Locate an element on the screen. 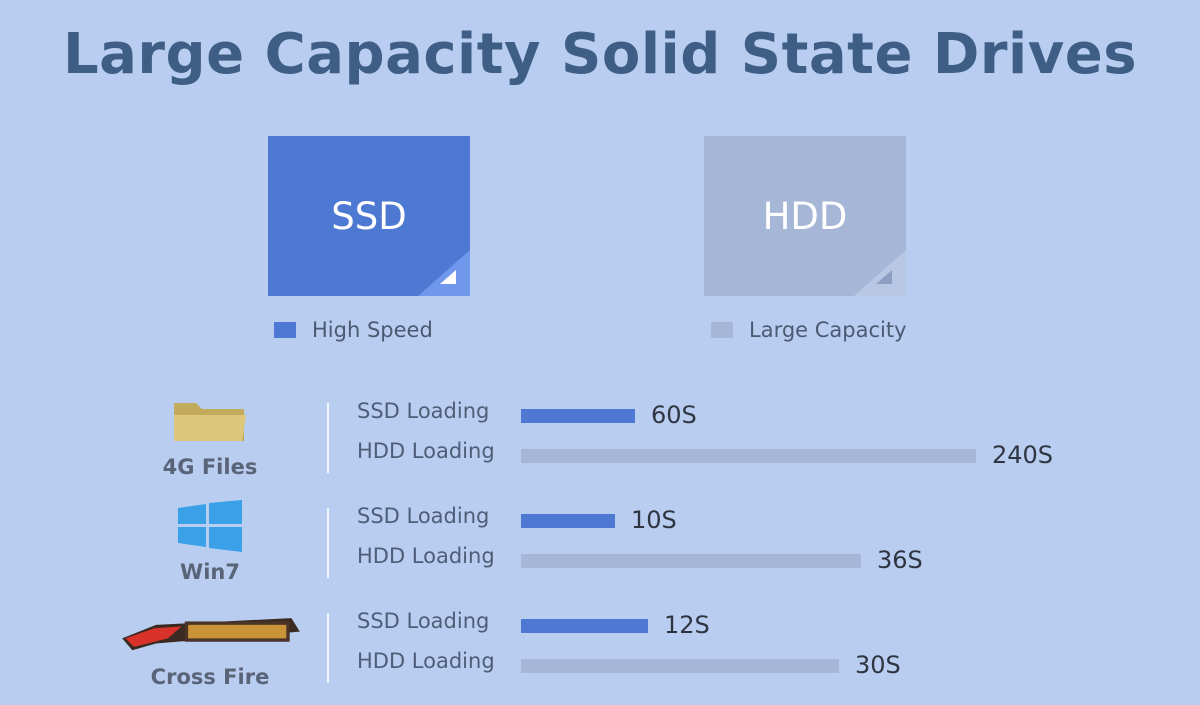 The image size is (1200, 705). ssd-card-label: SSD is located at coordinates (369, 216).